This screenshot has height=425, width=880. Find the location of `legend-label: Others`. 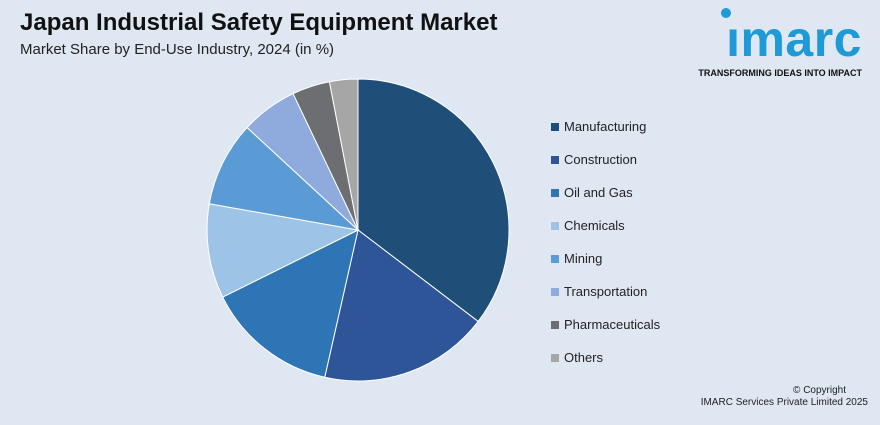

legend-label: Others is located at coordinates (584, 357).